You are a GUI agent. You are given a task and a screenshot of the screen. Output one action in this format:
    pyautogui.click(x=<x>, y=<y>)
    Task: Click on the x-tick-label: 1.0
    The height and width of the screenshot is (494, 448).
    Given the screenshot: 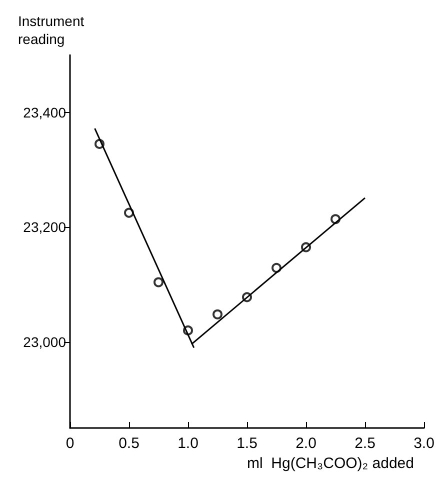 What is the action you would take?
    pyautogui.click(x=188, y=443)
    